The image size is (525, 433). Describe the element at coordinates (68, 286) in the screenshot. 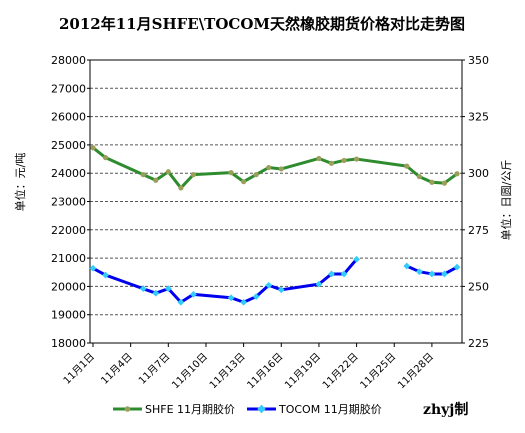

I see `left-tick-label: 20000` at that location.